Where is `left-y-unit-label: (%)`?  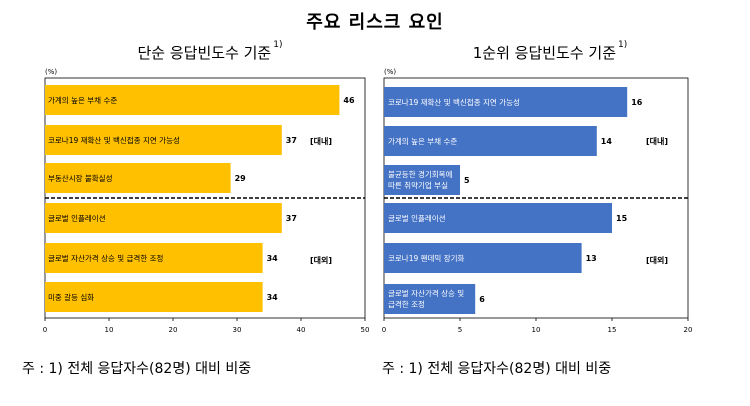
left-y-unit-label: (%) is located at coordinates (51, 72).